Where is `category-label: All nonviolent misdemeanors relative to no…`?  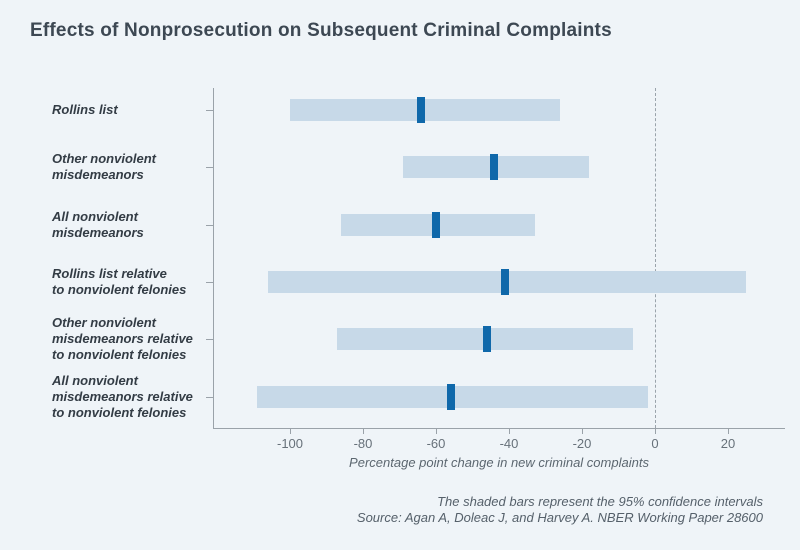
category-label: All nonviolent misdemeanors relative to no… is located at coordinates (137, 397).